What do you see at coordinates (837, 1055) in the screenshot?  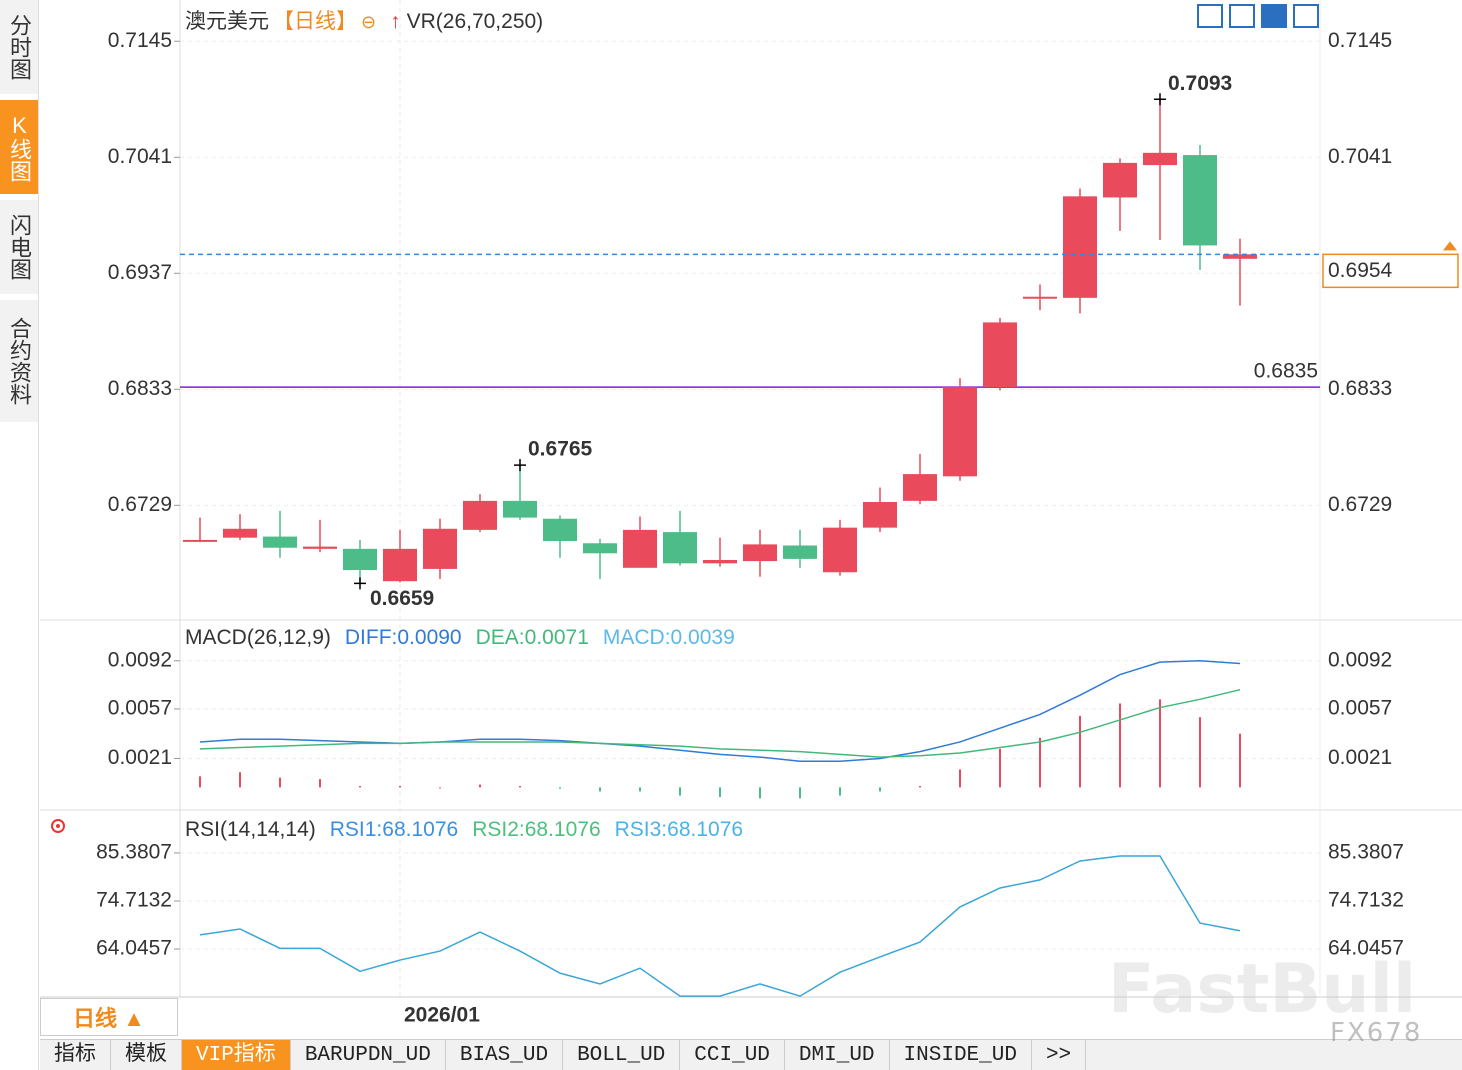 I see `tab: DMI_UD` at bounding box center [837, 1055].